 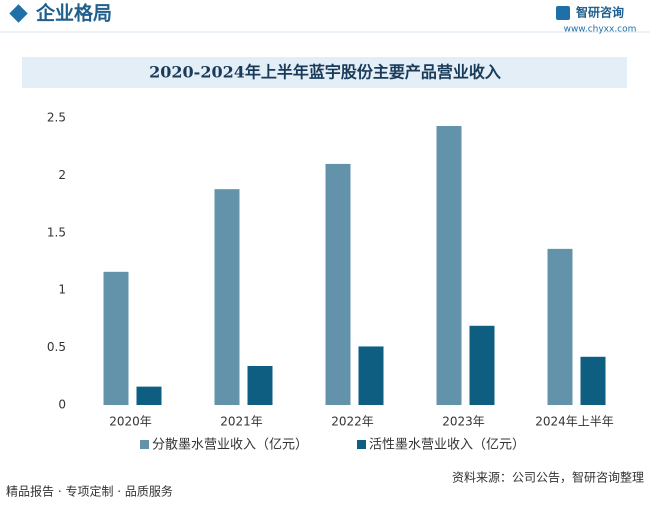 I want to click on x-tick-label: 2020年, so click(x=130, y=422).